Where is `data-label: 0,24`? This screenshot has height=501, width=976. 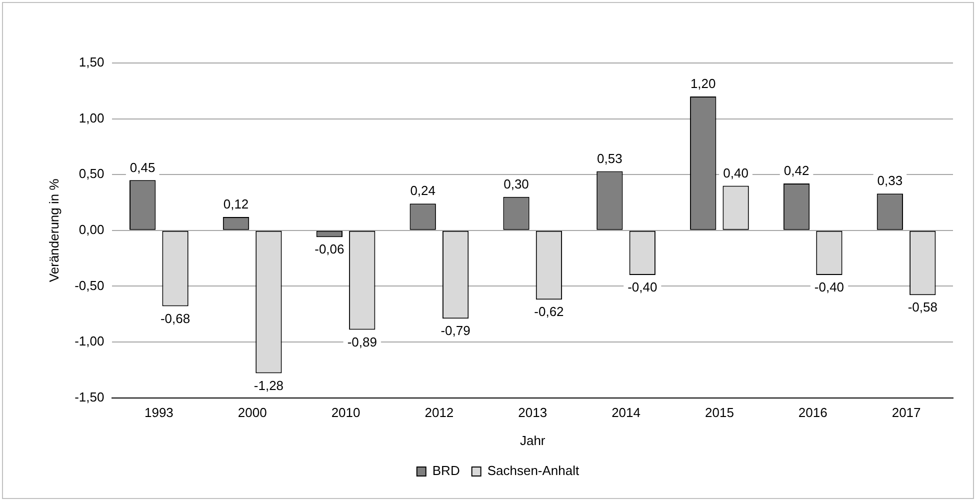
data-label: 0,24 is located at coordinates (423, 190).